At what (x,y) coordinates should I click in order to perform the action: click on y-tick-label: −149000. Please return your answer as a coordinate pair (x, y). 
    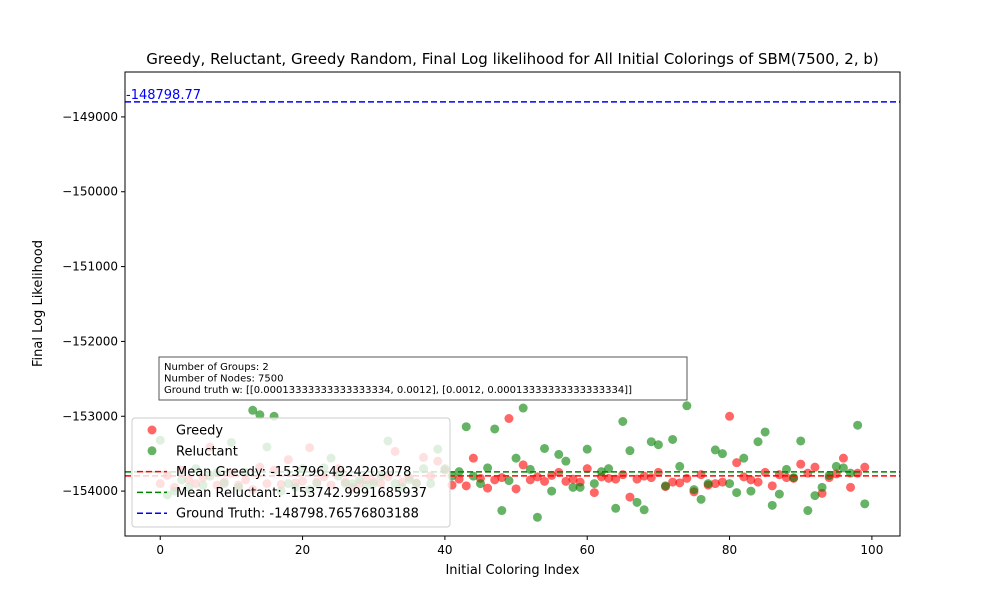
    Looking at the image, I should click on (90, 117).